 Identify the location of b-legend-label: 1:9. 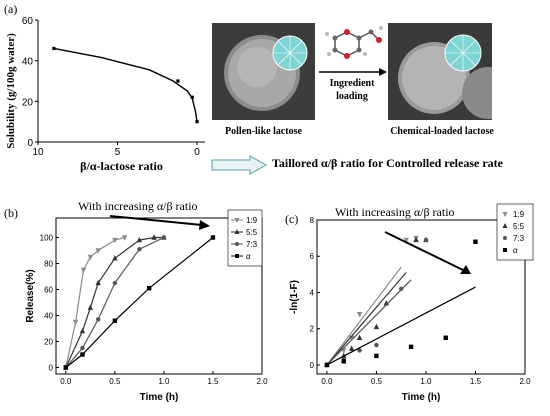
(252, 220).